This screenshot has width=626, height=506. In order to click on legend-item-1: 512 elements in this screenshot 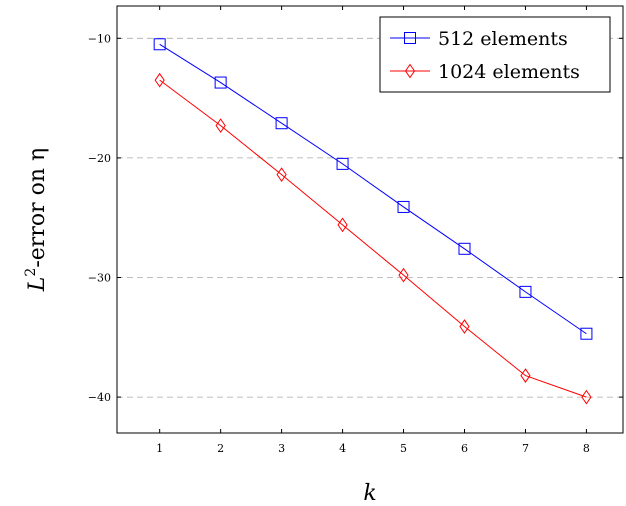, I will do `click(479, 39)`.